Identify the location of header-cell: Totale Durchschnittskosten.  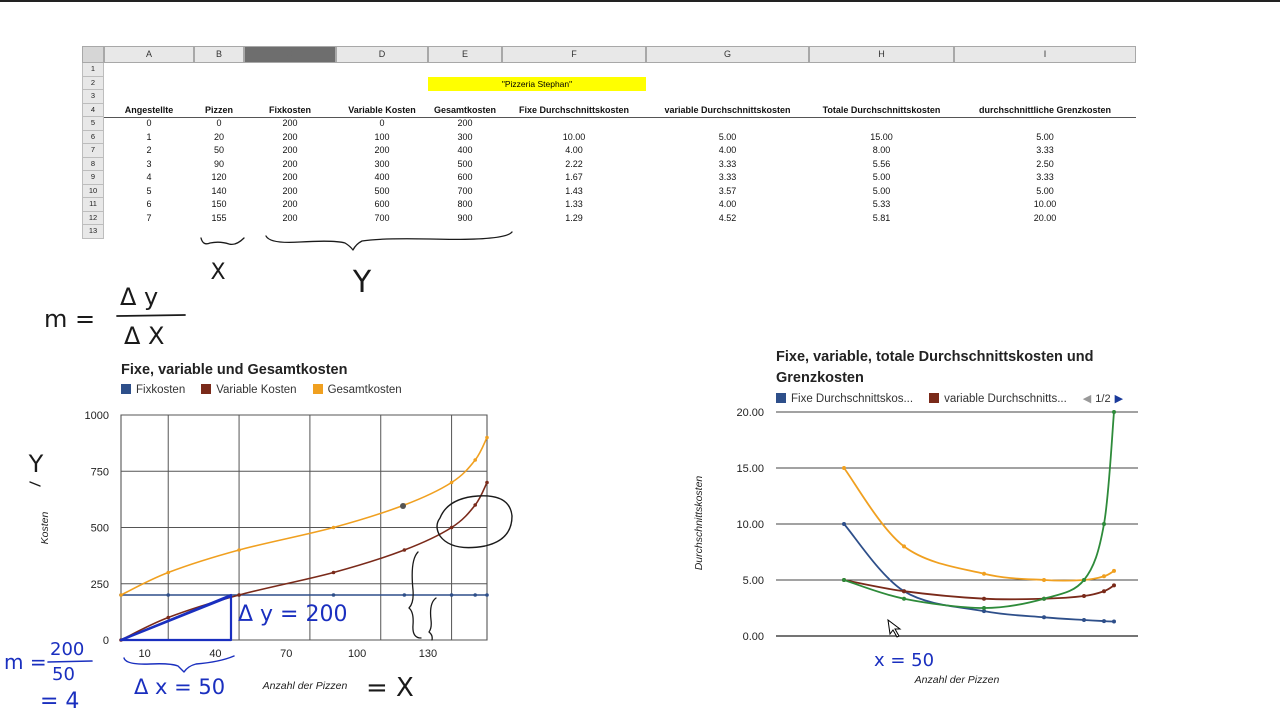
(881, 109).